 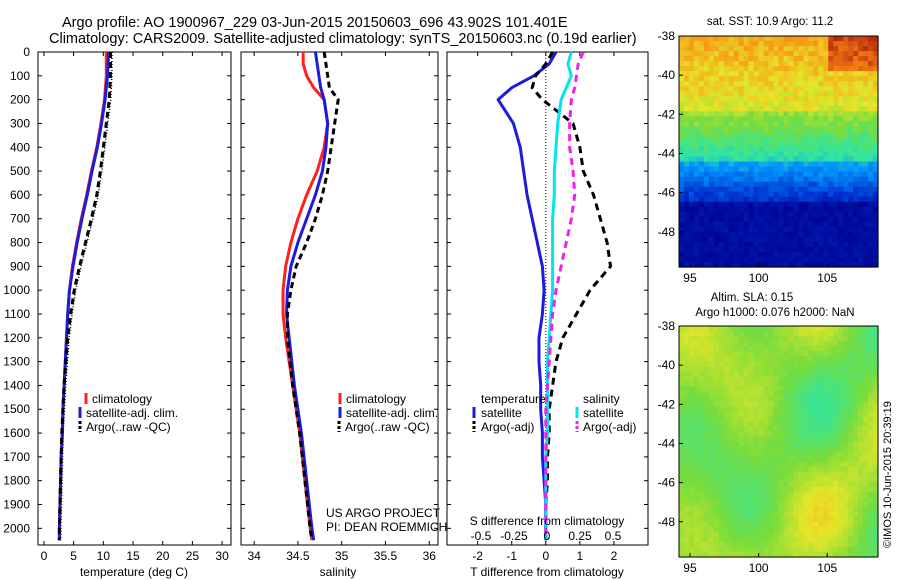 I want to click on depth-tick-label: 0, so click(x=26, y=52).